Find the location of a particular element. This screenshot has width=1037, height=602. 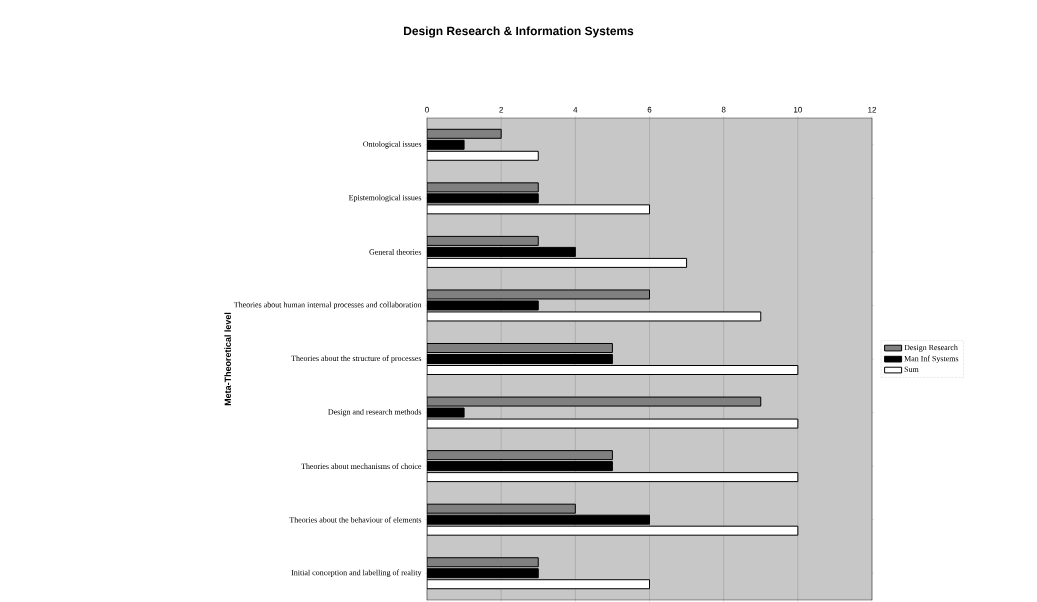

y-axis-title: Meta-Theoretical level is located at coordinates (227, 359).